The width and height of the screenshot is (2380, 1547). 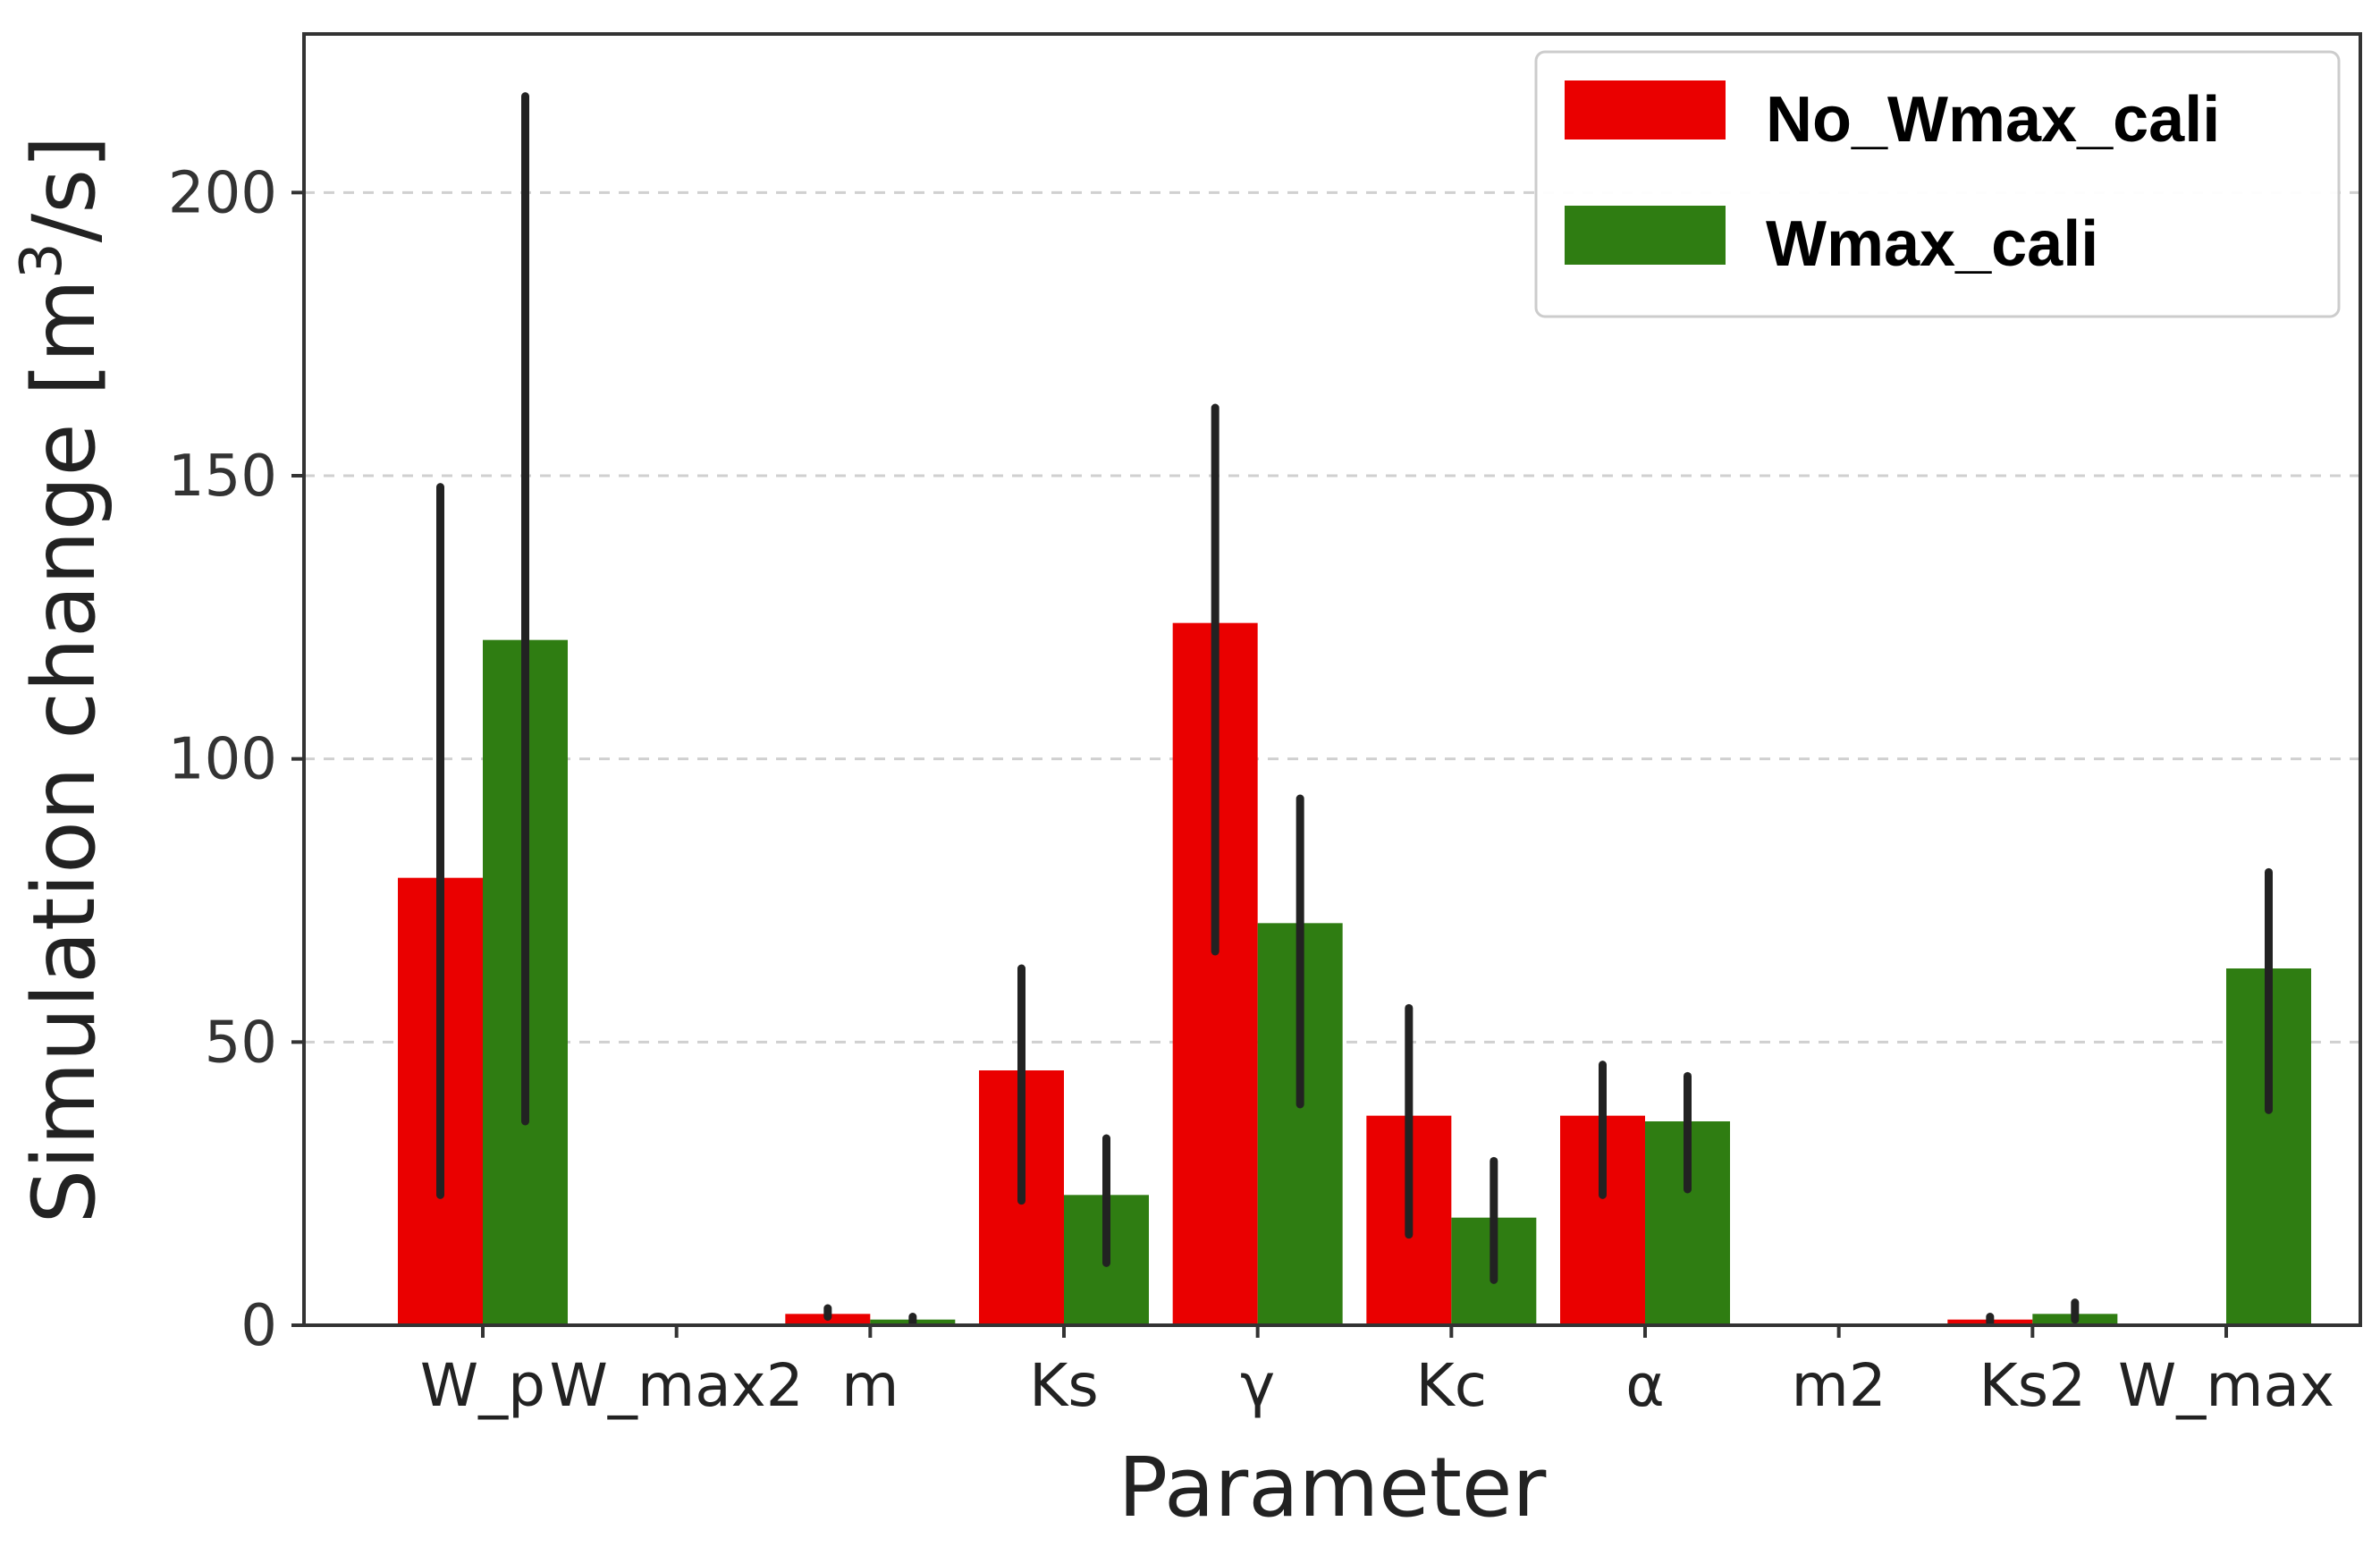 What do you see at coordinates (42, 260) in the screenshot?
I see `y-axis-label-superscript: 3` at bounding box center [42, 260].